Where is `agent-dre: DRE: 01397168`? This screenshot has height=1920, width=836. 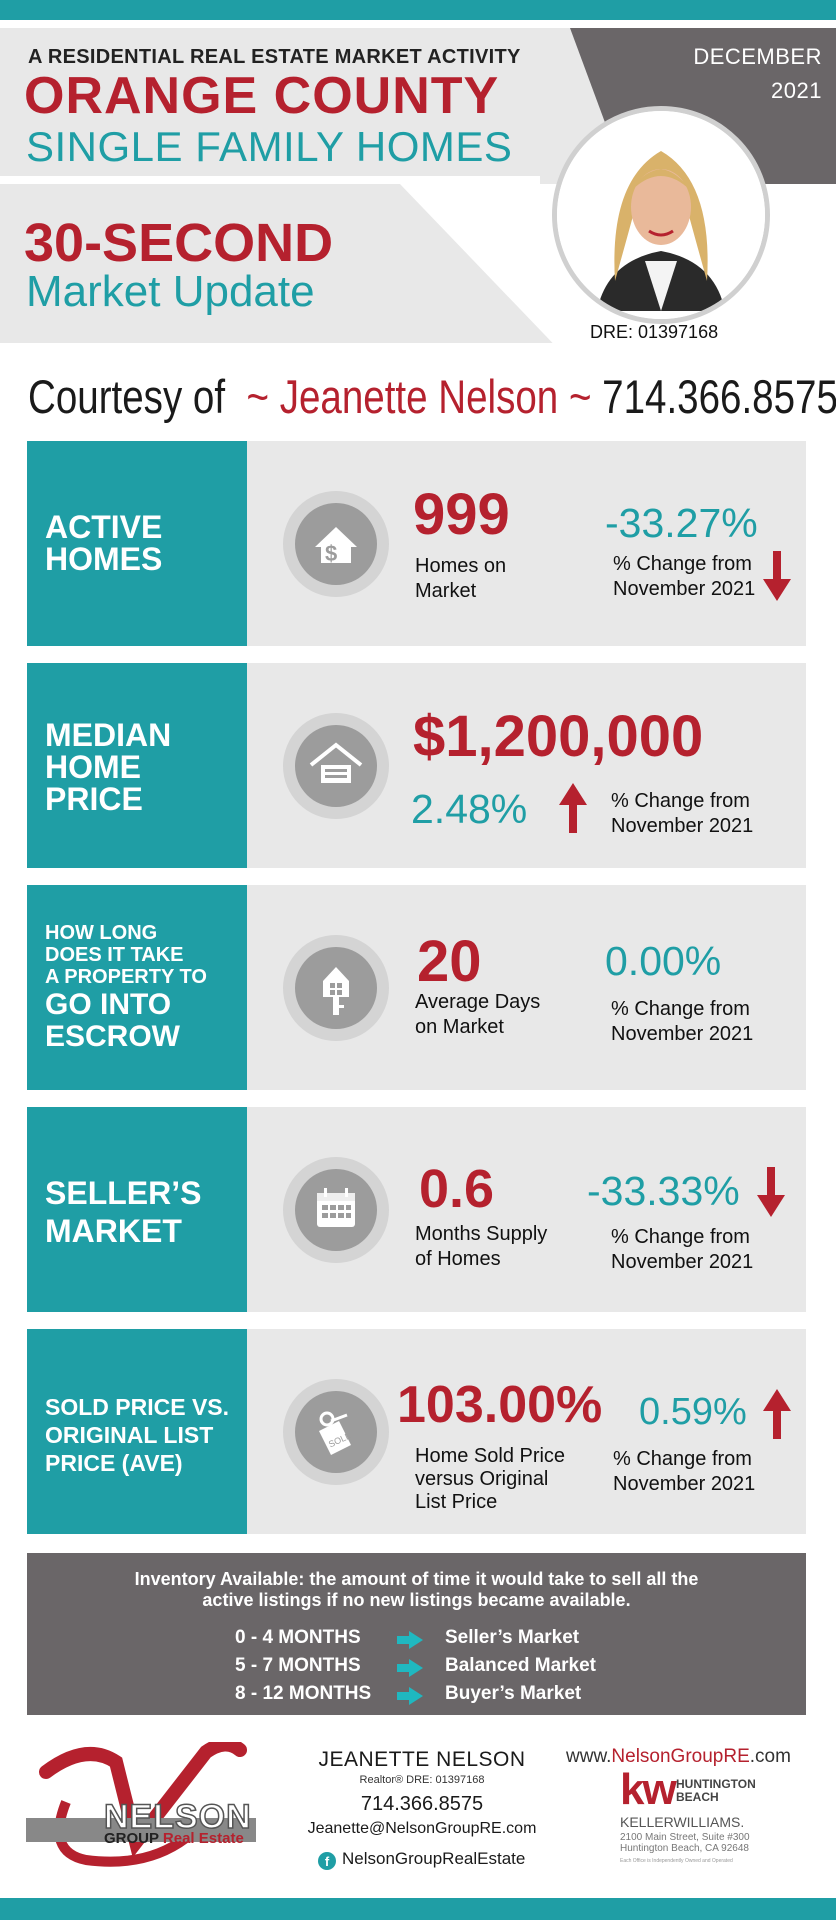 agent-dre: DRE: 01397168 is located at coordinates (654, 332).